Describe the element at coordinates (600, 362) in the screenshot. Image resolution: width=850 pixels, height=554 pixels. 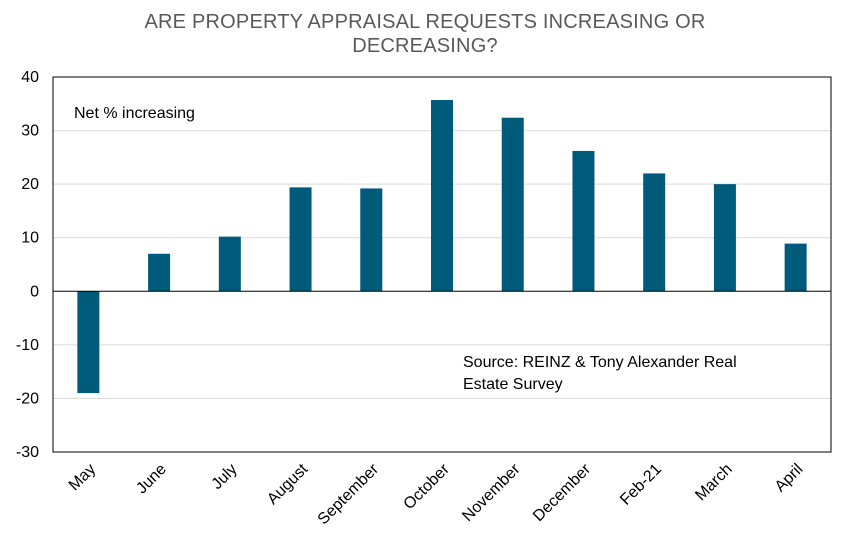
I see `source-line-1: Source: REINZ & Tony Alexander Real` at that location.